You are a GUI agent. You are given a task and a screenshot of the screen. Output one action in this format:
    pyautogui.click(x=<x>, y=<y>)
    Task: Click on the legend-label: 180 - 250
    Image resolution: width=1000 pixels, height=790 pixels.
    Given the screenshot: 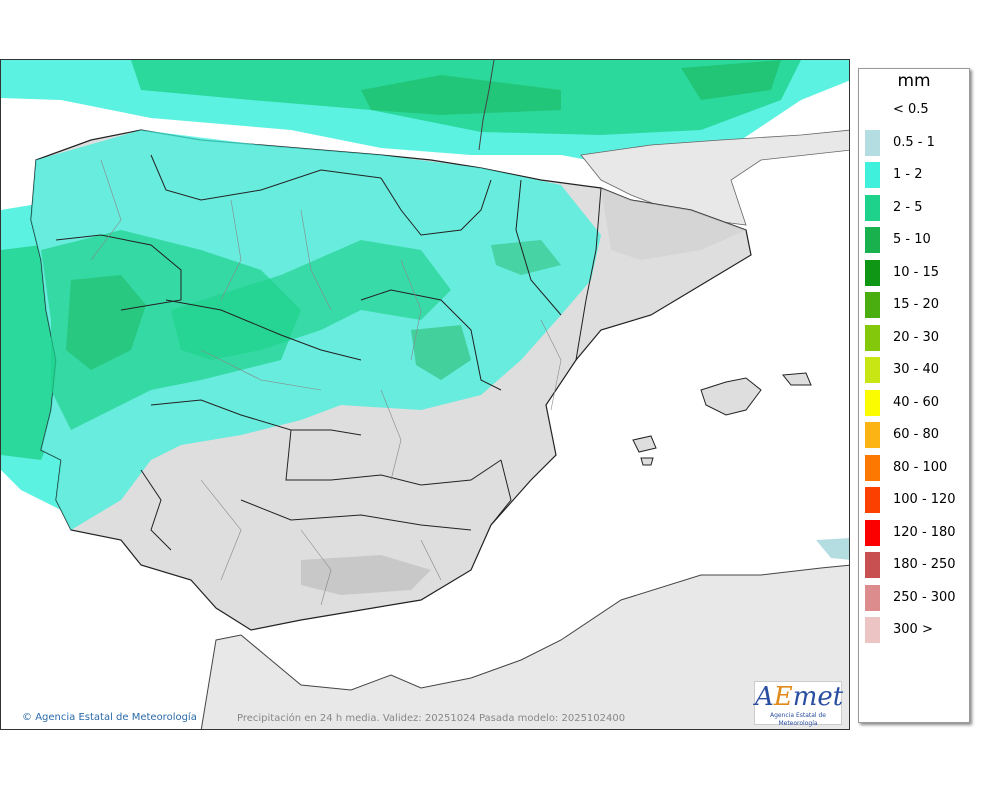 What is the action you would take?
    pyautogui.click(x=924, y=564)
    